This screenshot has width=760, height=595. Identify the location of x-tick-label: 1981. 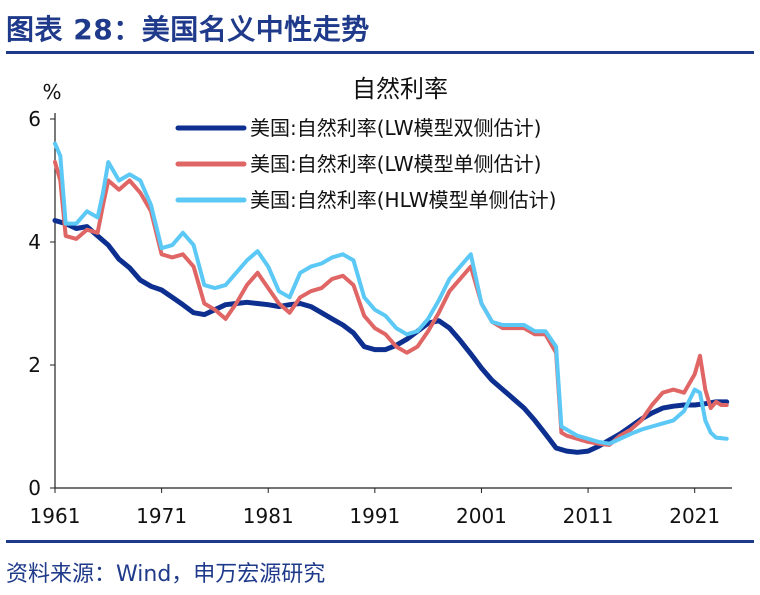
(268, 516).